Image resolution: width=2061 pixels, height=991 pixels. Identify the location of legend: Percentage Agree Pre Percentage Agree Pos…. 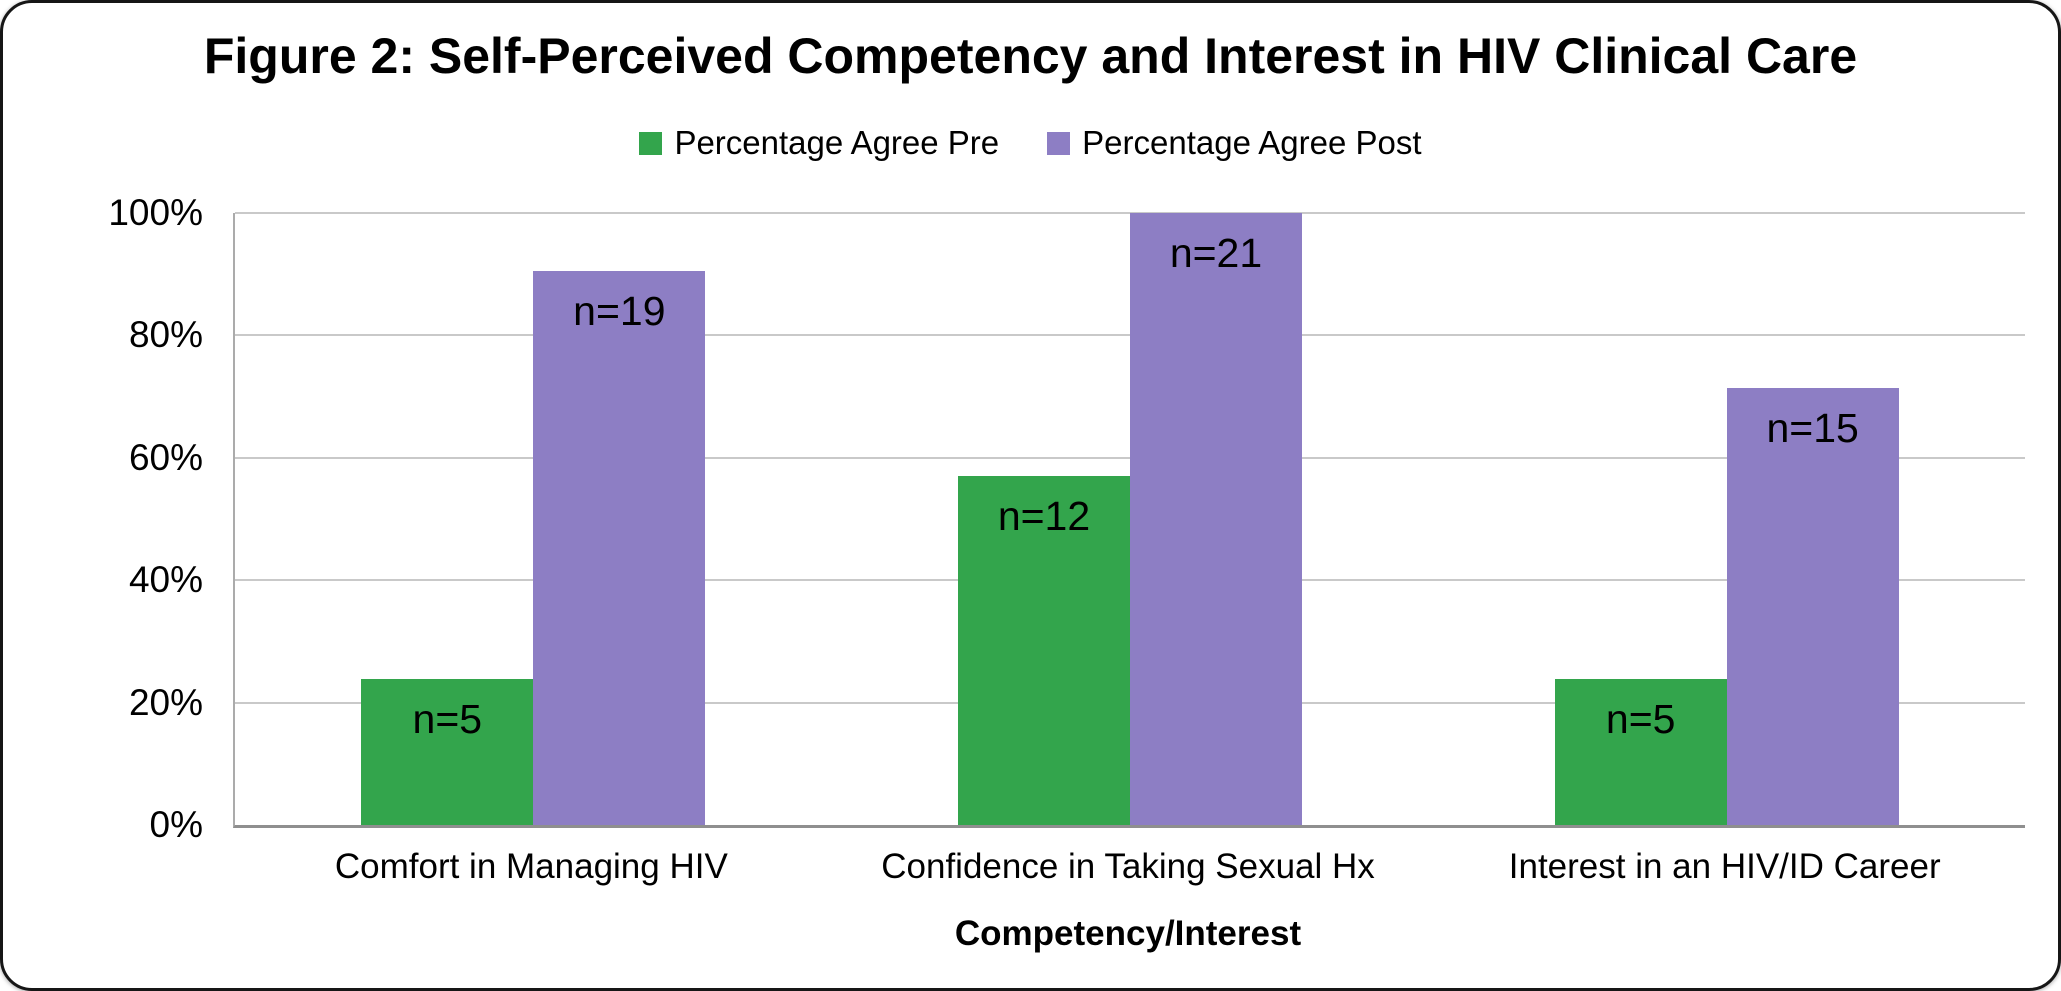
(1030, 143).